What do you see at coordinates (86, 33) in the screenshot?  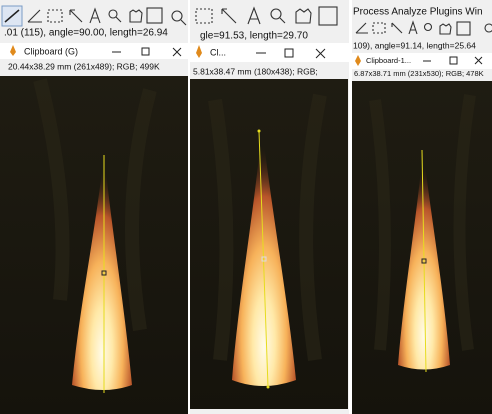 I see `status-text: .01 (115), angle=90.00, length=26.94` at bounding box center [86, 33].